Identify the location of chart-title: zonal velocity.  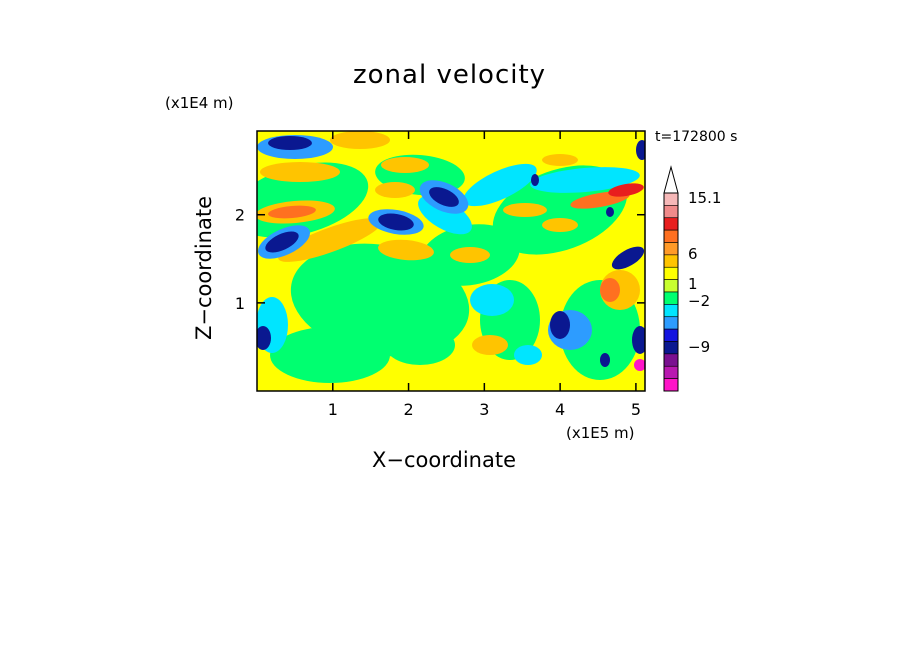
(450, 75).